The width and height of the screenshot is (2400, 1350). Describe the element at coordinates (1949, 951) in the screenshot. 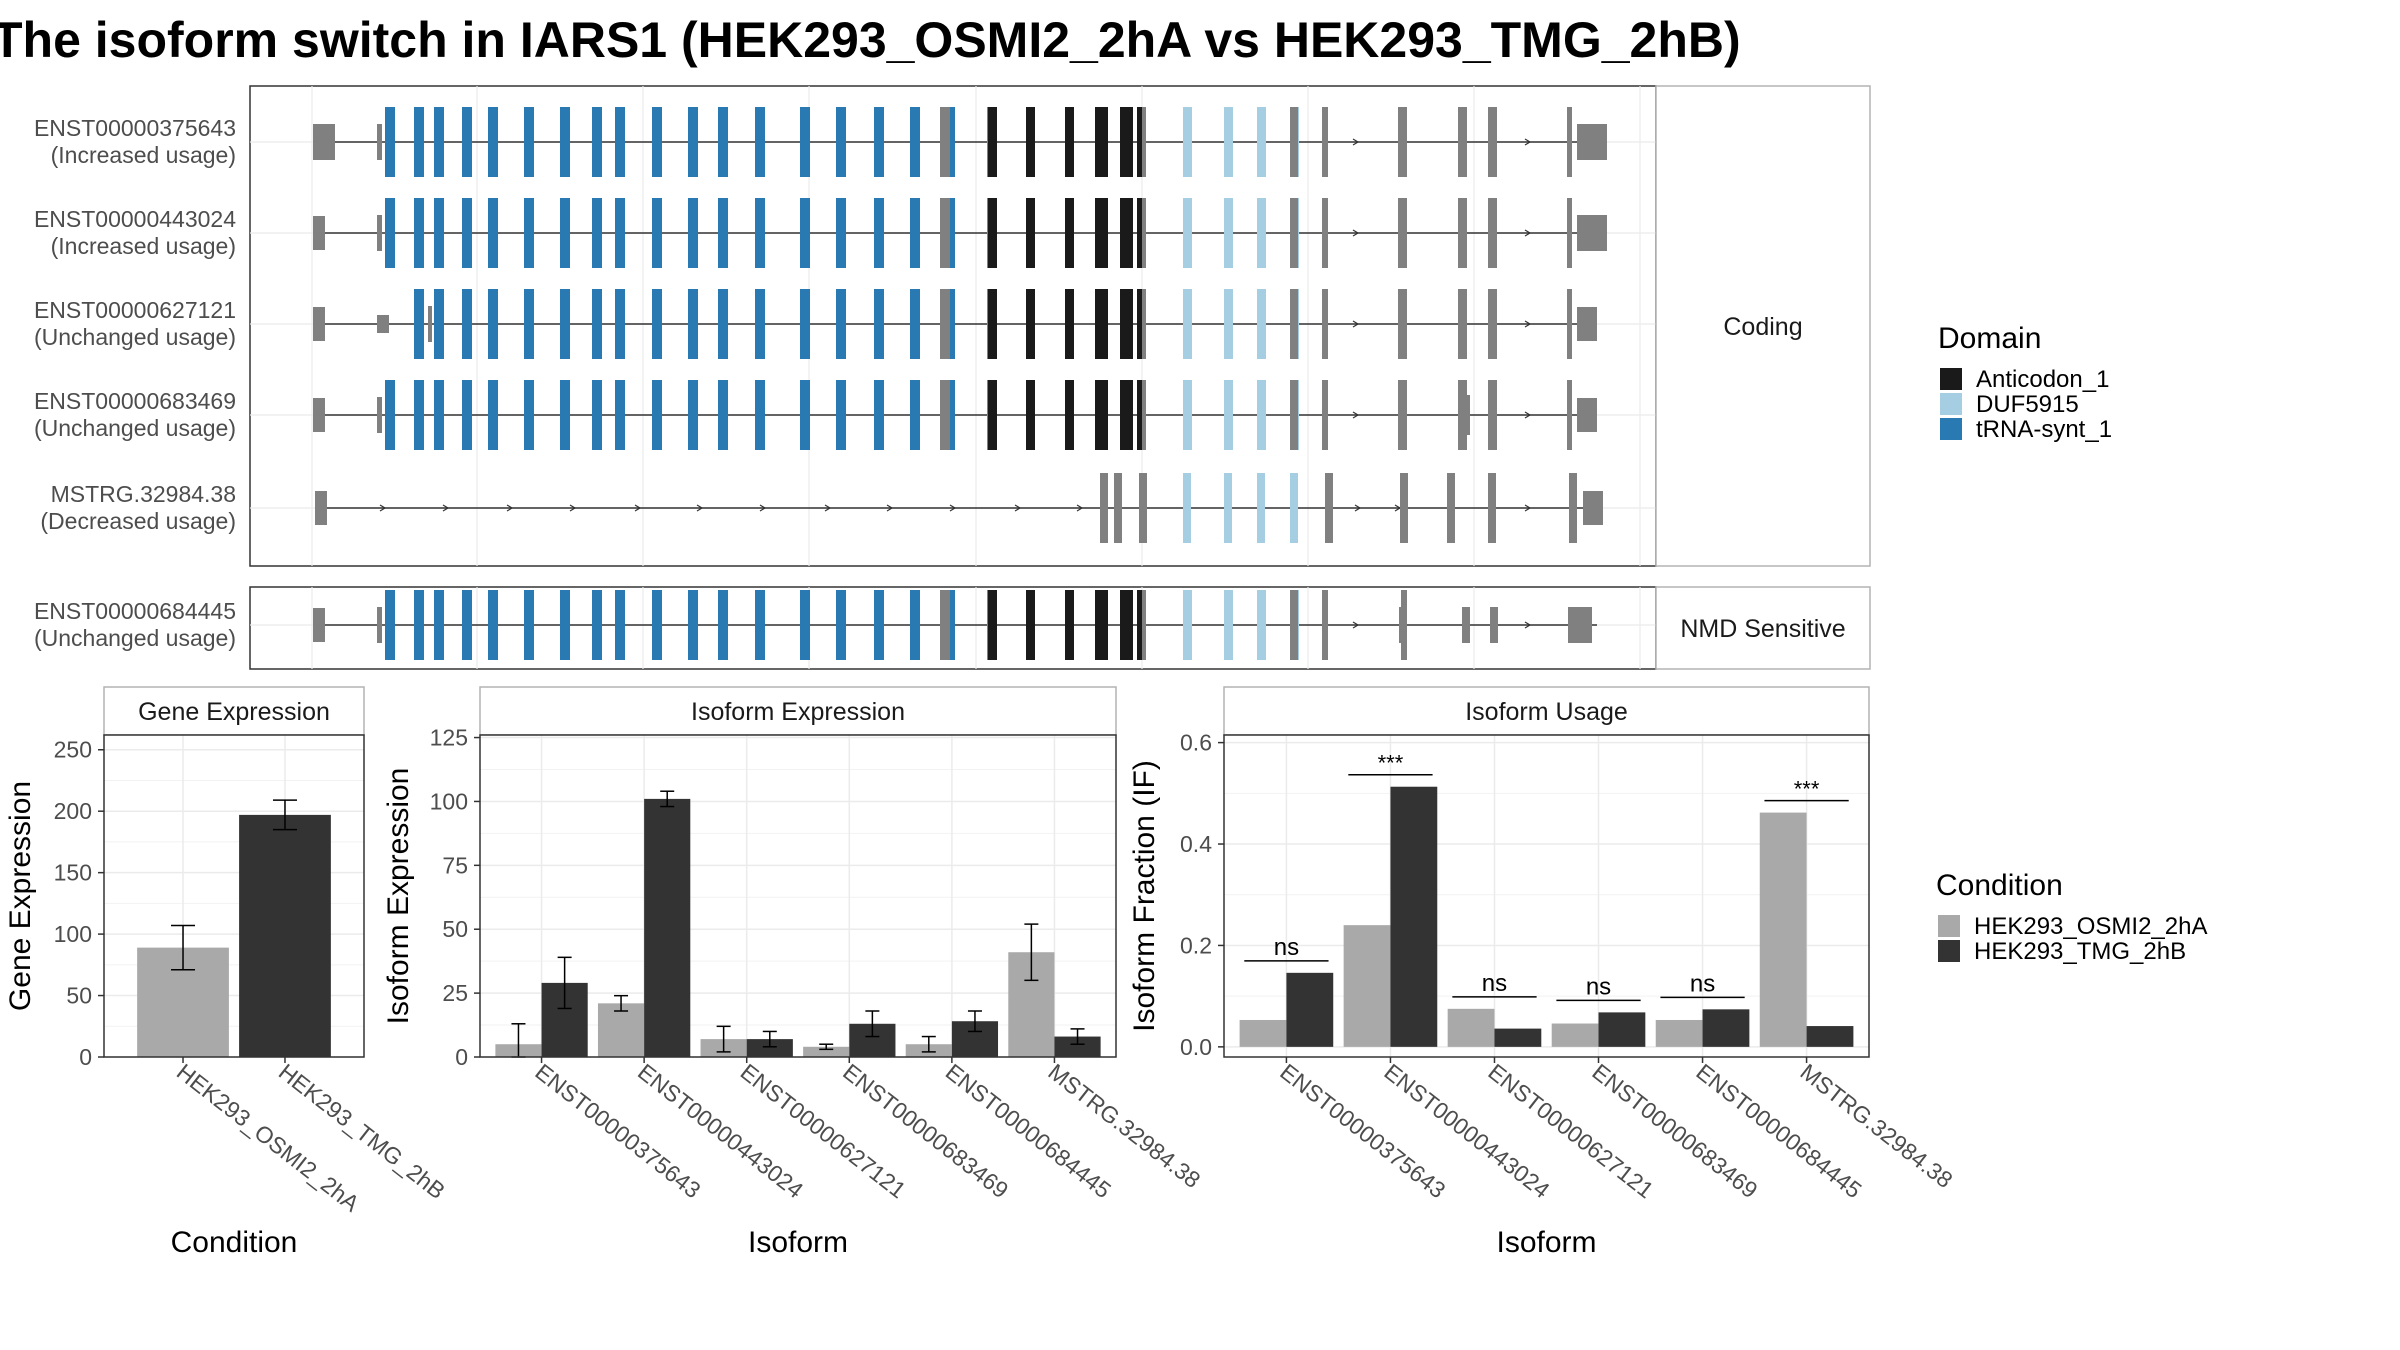

I see `condition-legend-swatch` at that location.